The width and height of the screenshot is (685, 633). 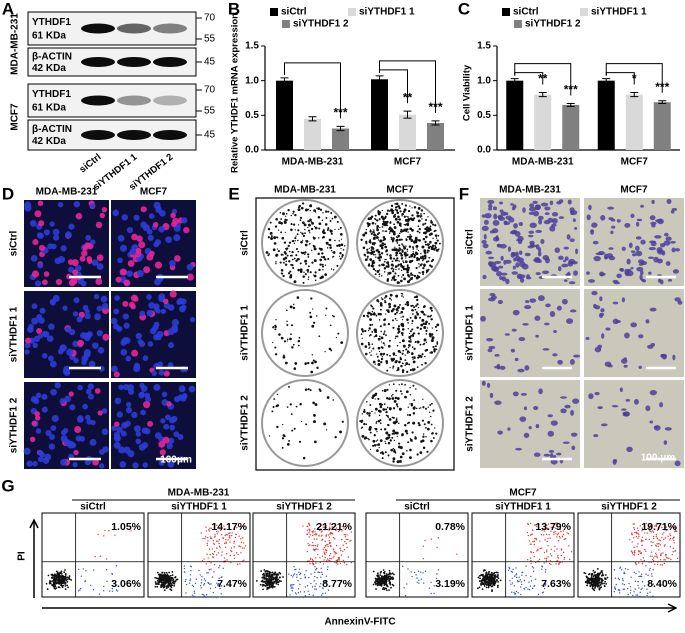 I want to click on bar, so click(x=543, y=122).